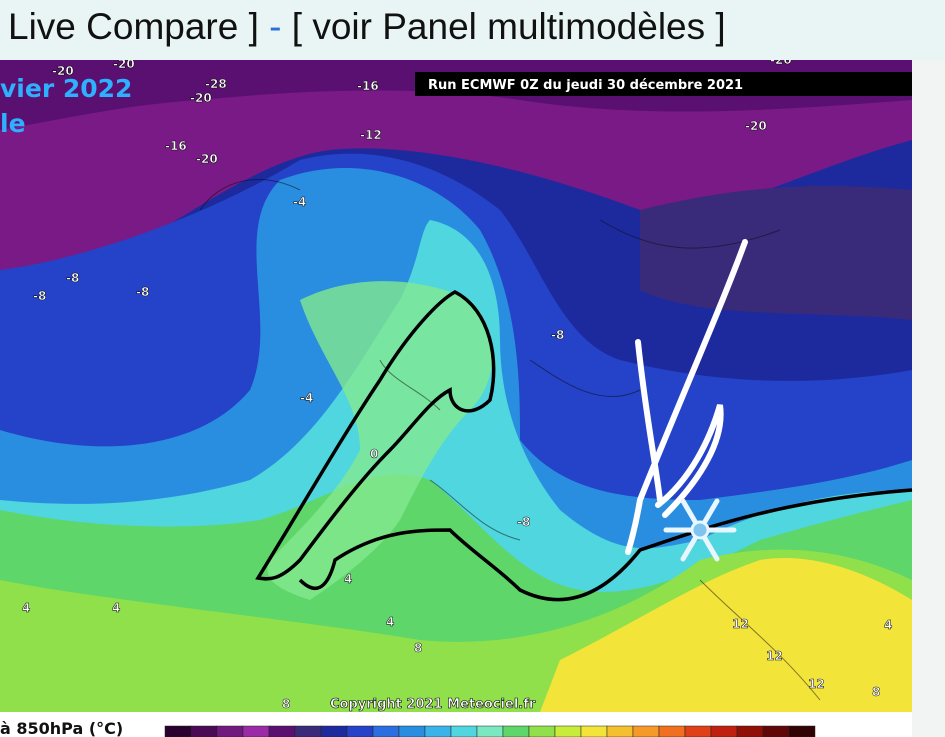  I want to click on run-banner, so click(663, 84).